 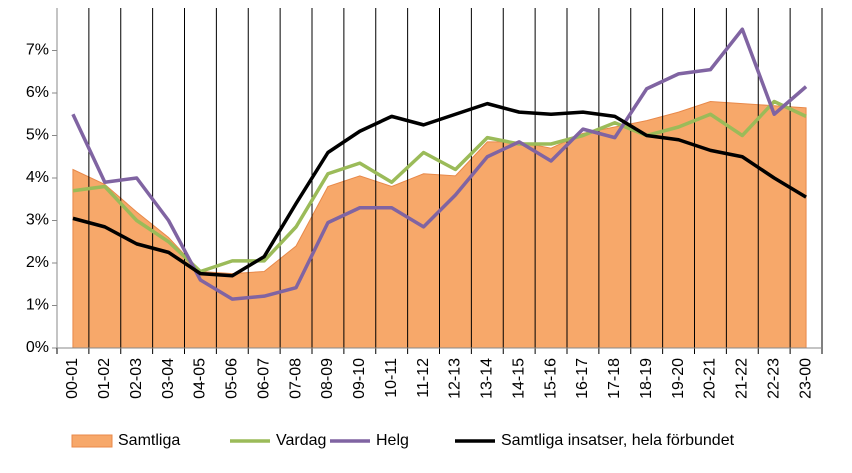 I want to click on x-tick-label: 22-23, so click(x=773, y=378).